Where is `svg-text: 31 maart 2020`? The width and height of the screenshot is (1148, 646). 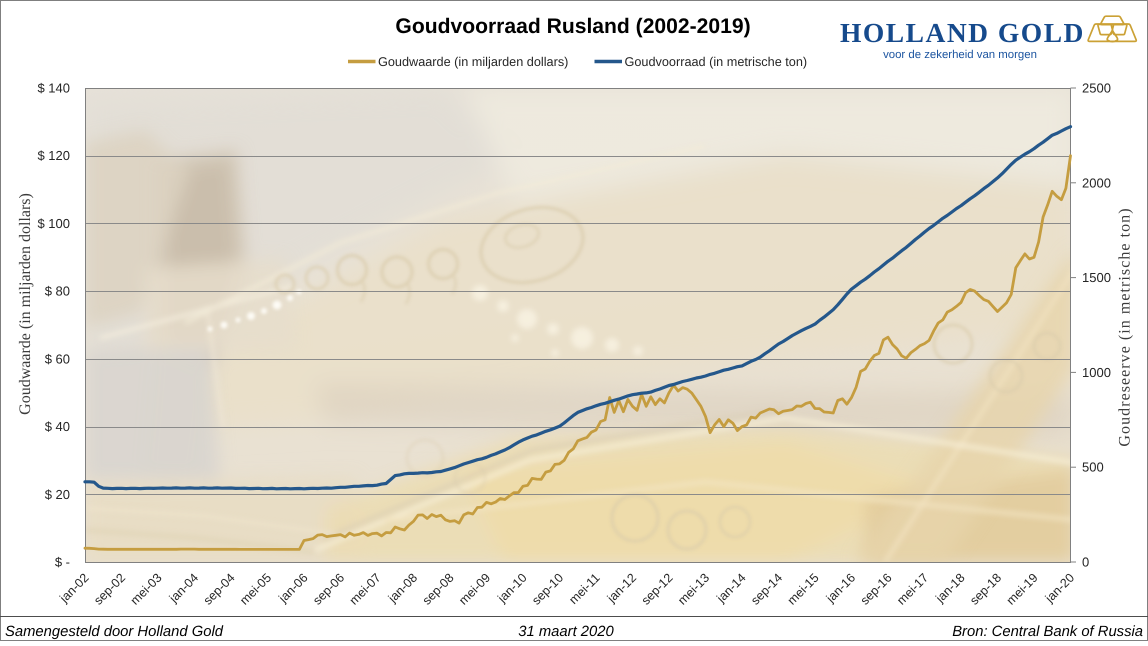 svg-text: 31 maart 2020 is located at coordinates (566, 632).